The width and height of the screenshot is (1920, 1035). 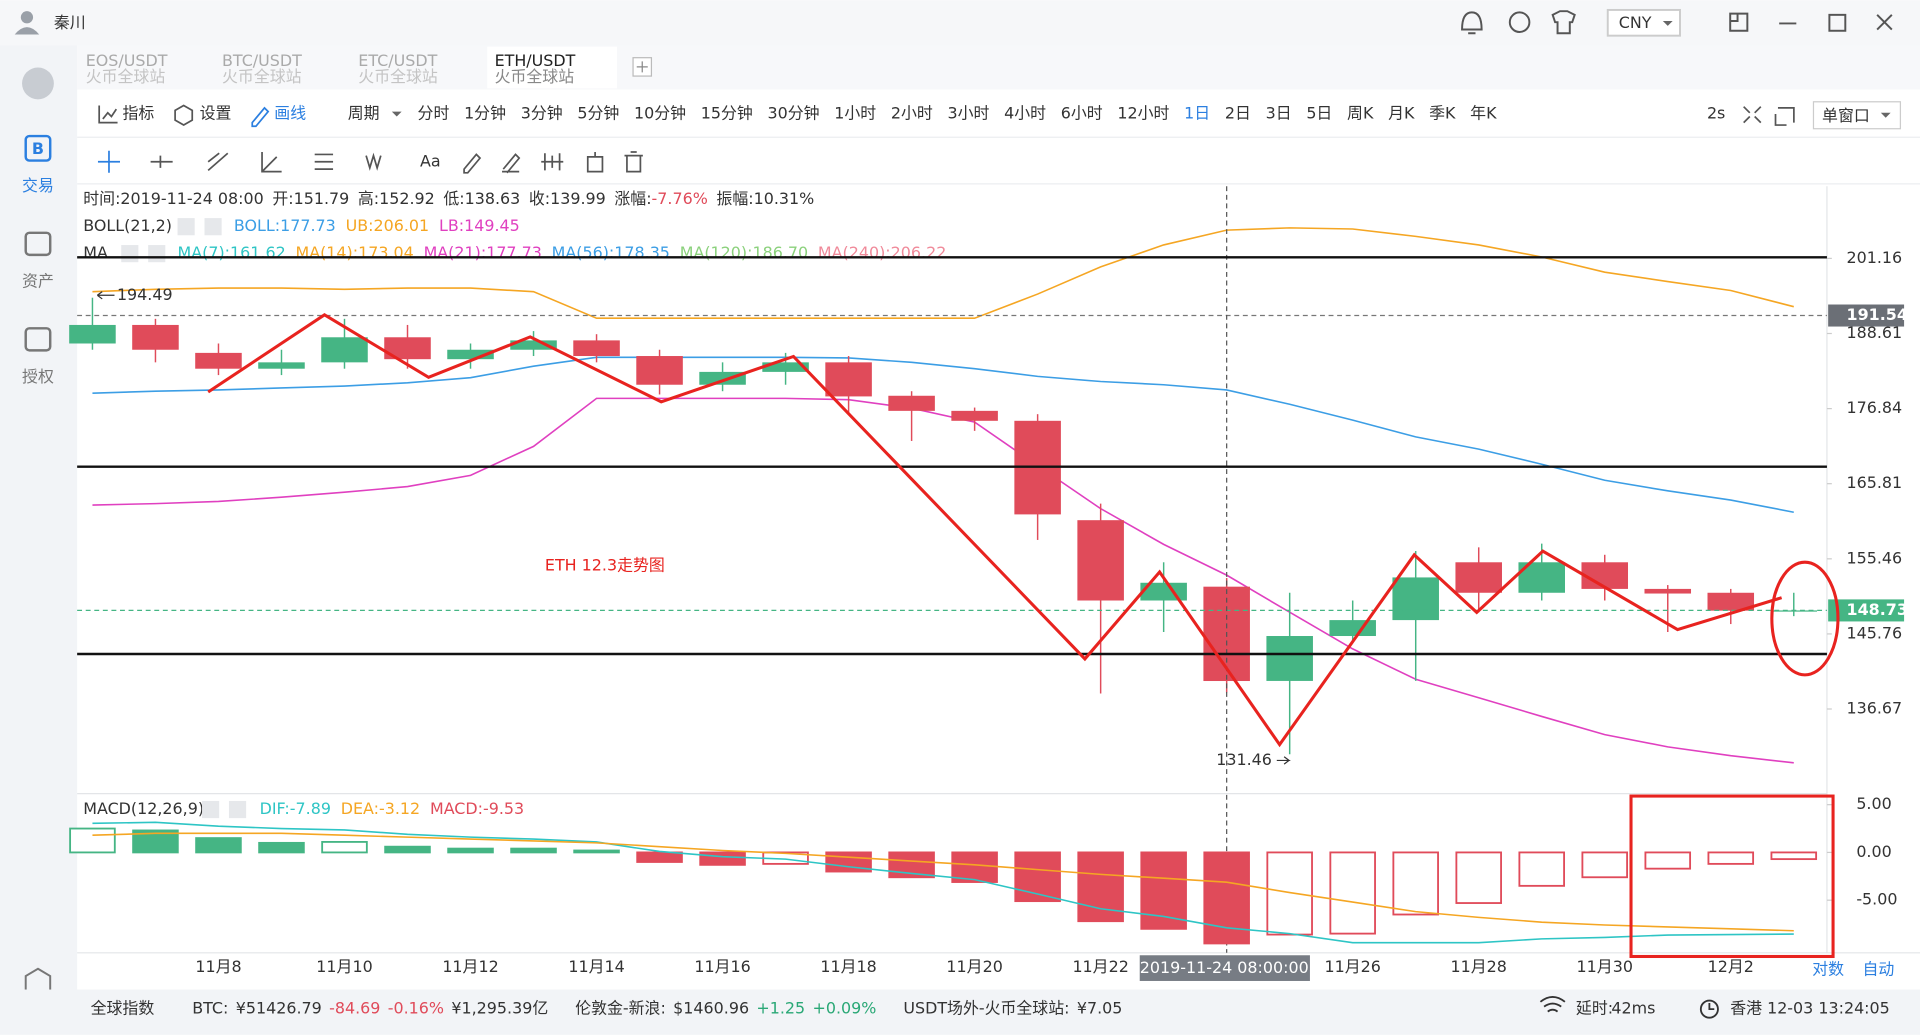 What do you see at coordinates (1828, 968) in the screenshot?
I see `scale-mode: 对数` at bounding box center [1828, 968].